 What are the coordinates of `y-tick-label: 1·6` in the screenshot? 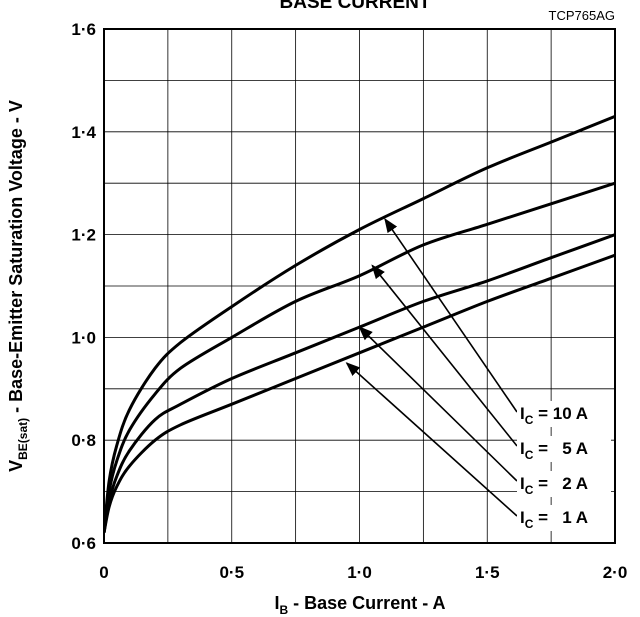 It's located at (83, 29).